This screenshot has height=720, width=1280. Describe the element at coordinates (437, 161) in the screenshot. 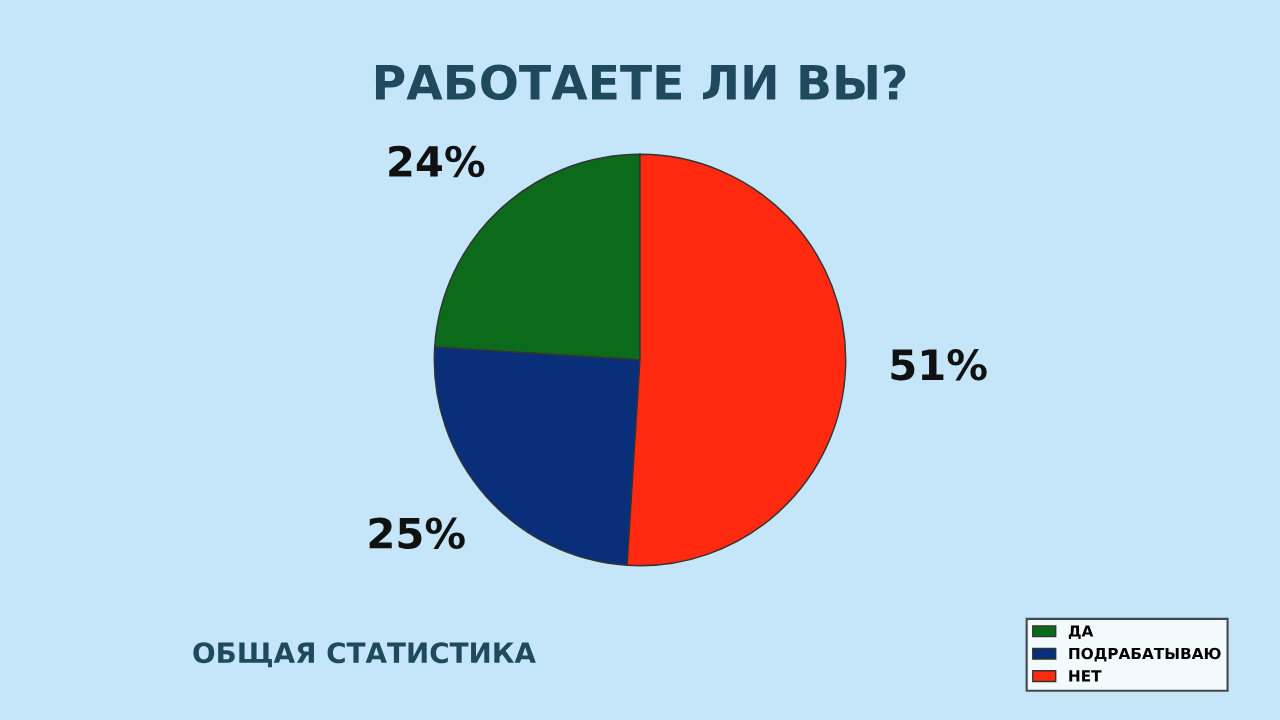

I see `data-label: 24%` at that location.